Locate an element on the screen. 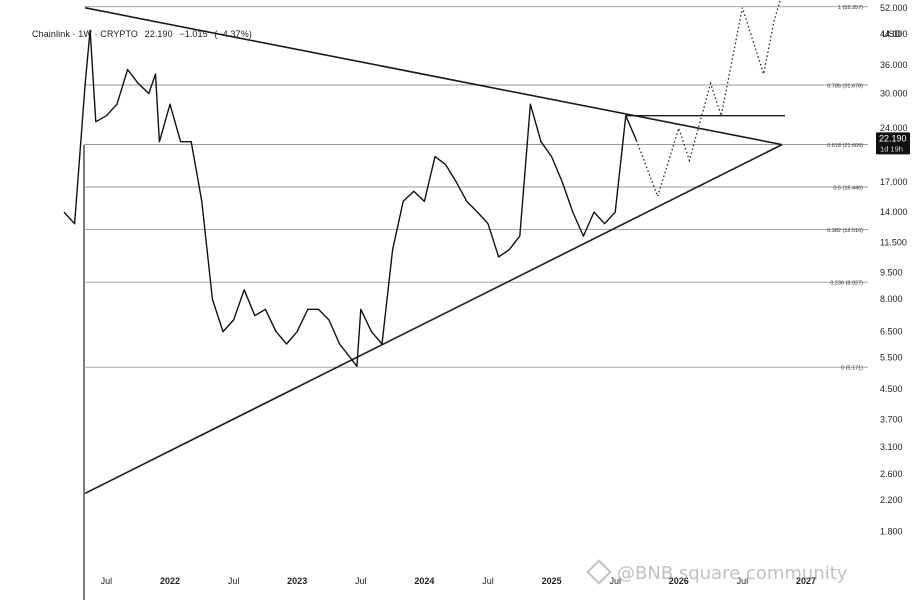 The width and height of the screenshot is (924, 602). time-tick-label: 2022 is located at coordinates (170, 581).